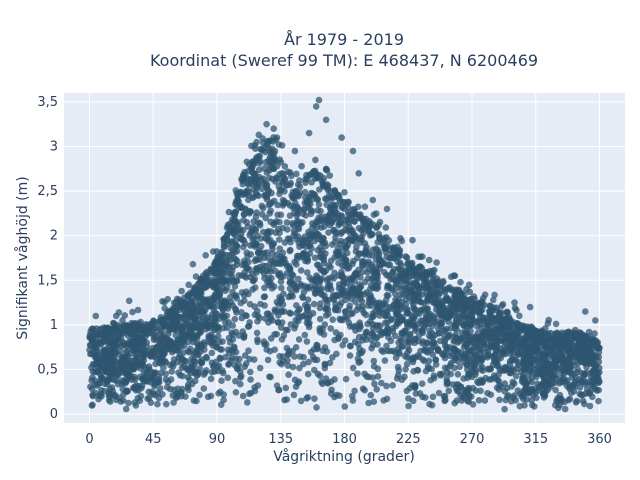  Describe the element at coordinates (535, 439) in the screenshot. I see `x-tick-label: 315` at that location.